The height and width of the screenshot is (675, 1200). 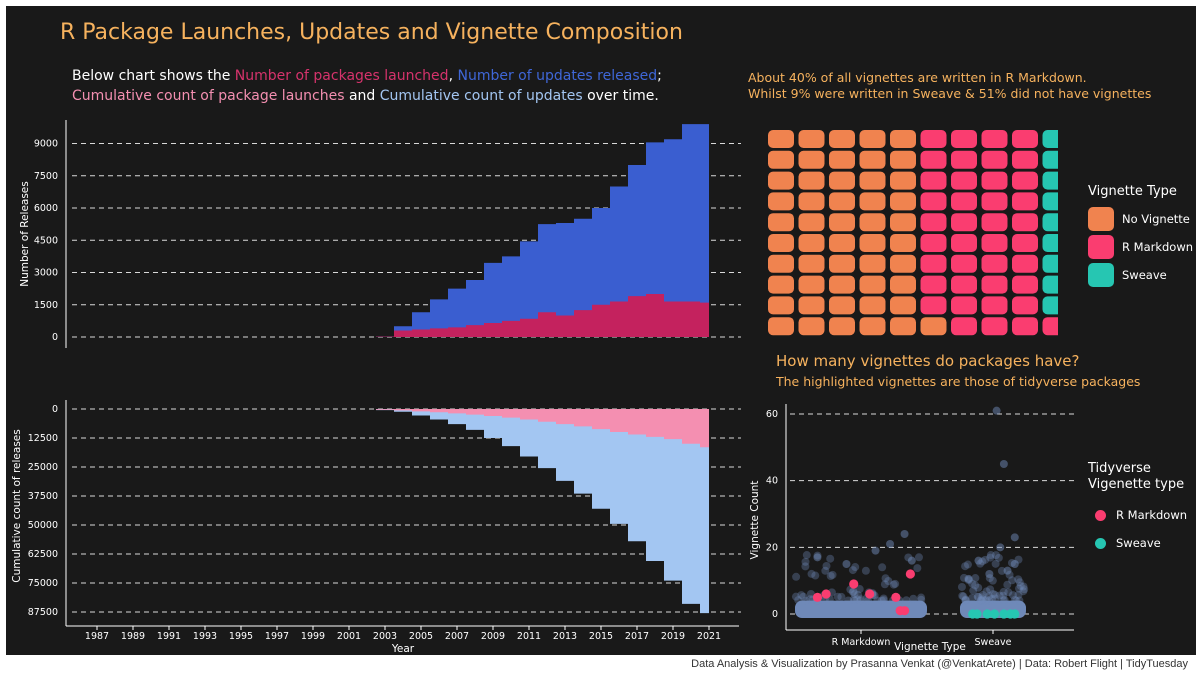 What do you see at coordinates (43, 612) in the screenshot?
I see `y-tick-label: 87500` at bounding box center [43, 612].